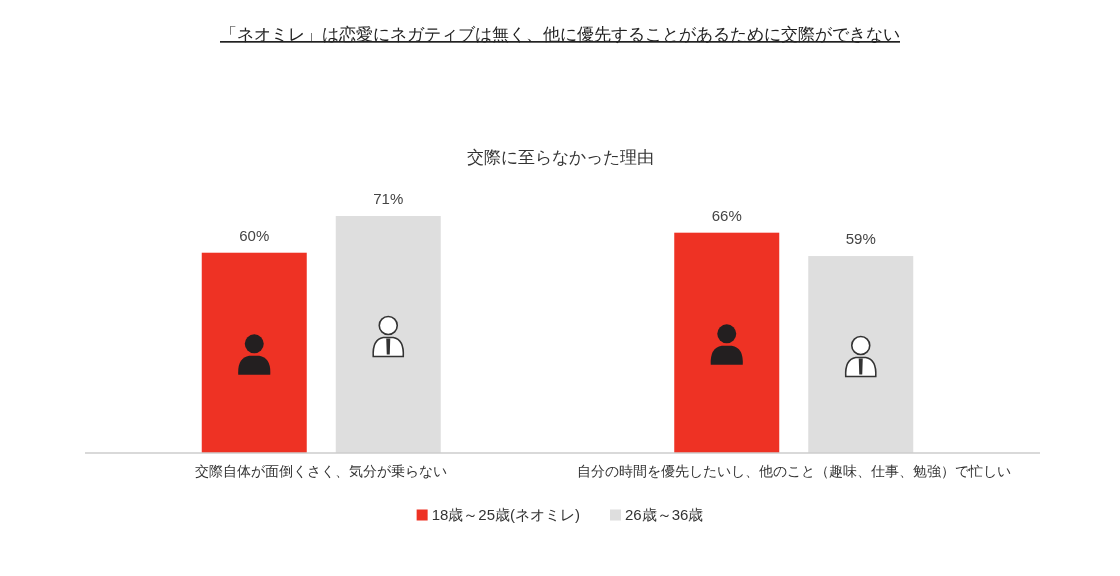  Describe the element at coordinates (664, 514) in the screenshot. I see `legend-label: 26歳～36歳` at that location.